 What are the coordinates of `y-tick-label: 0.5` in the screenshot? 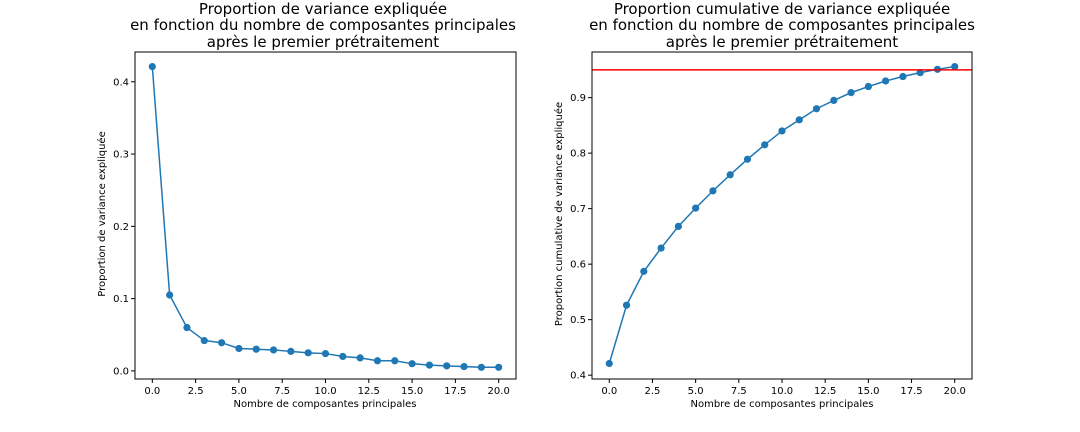 It's located at (578, 320).